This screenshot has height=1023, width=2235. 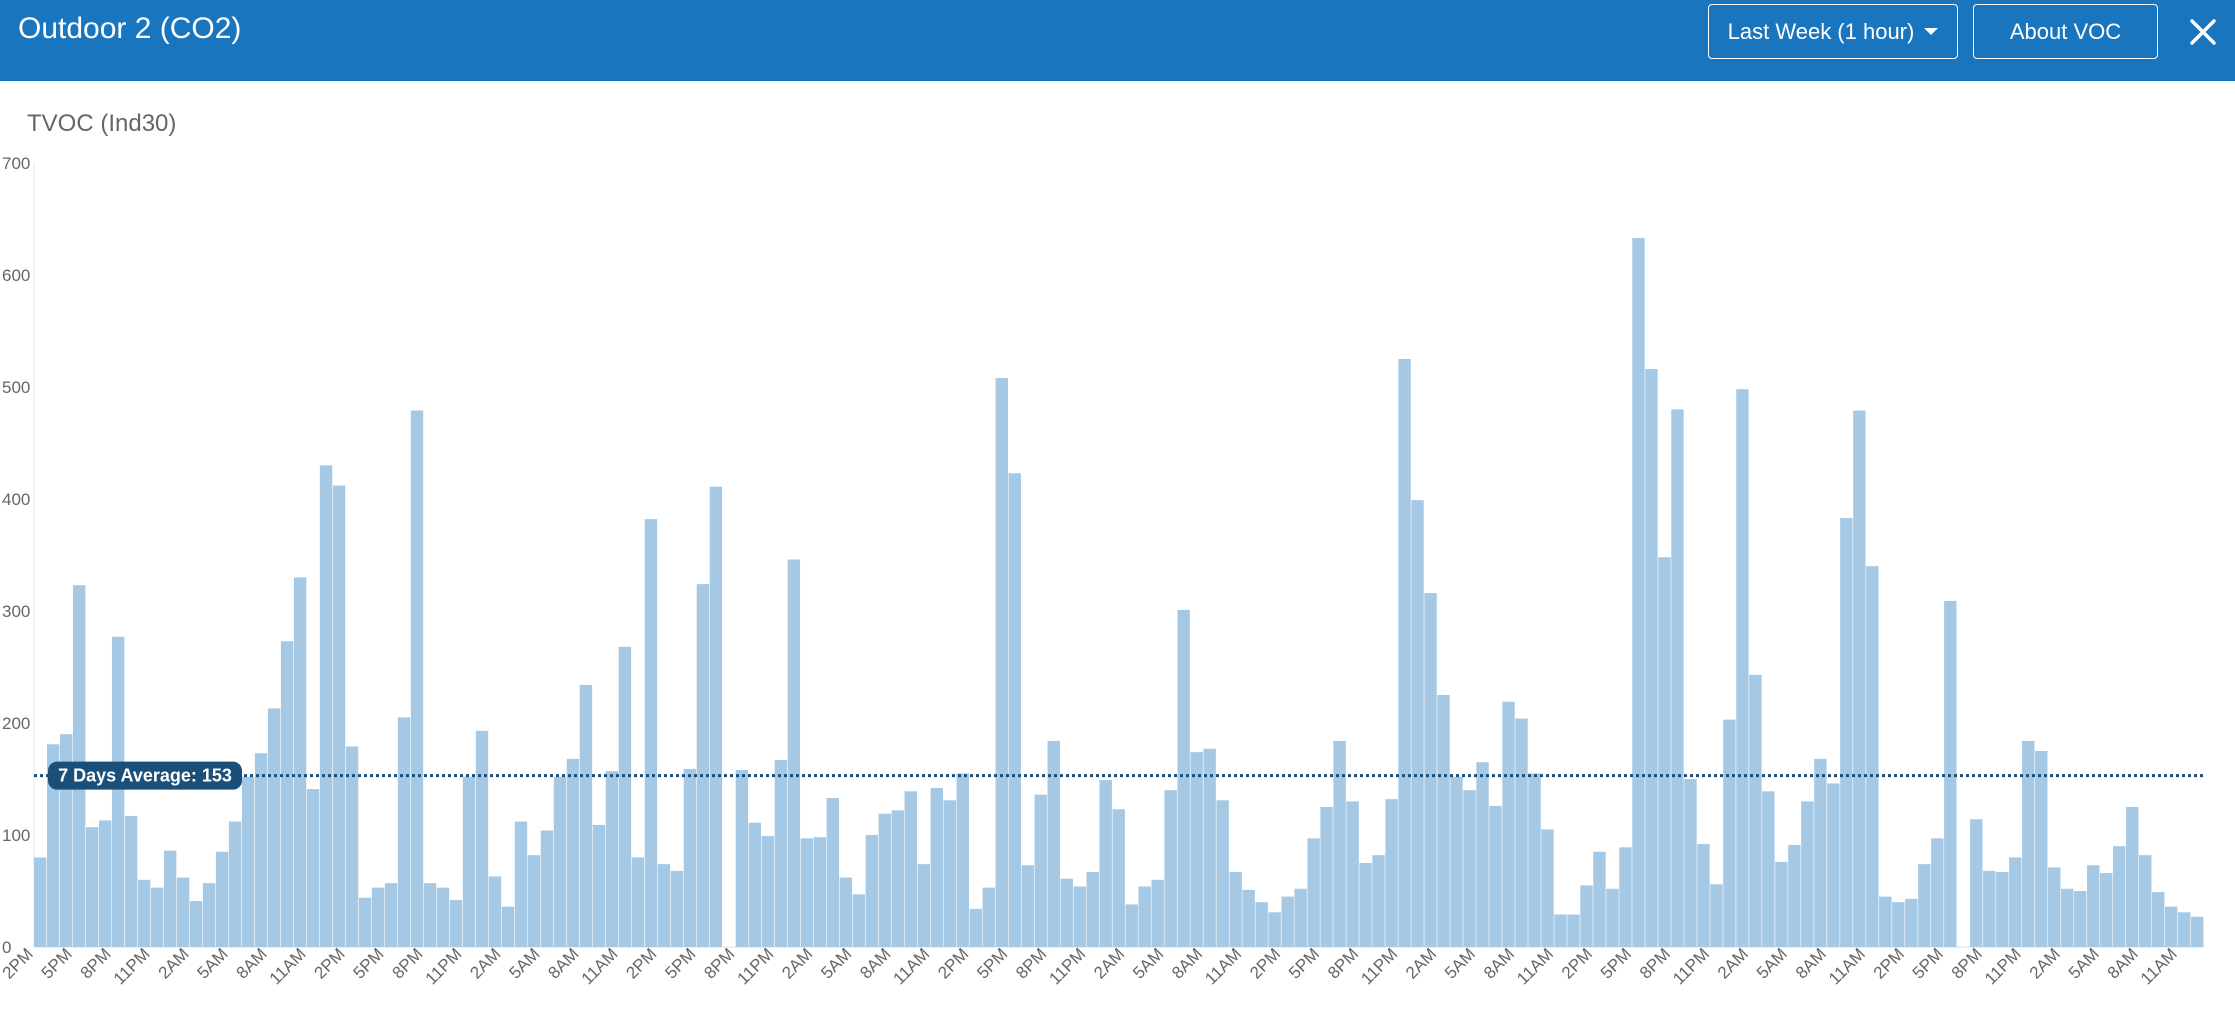 What do you see at coordinates (2065, 31) in the screenshot?
I see `about-voc-button: About VOC` at bounding box center [2065, 31].